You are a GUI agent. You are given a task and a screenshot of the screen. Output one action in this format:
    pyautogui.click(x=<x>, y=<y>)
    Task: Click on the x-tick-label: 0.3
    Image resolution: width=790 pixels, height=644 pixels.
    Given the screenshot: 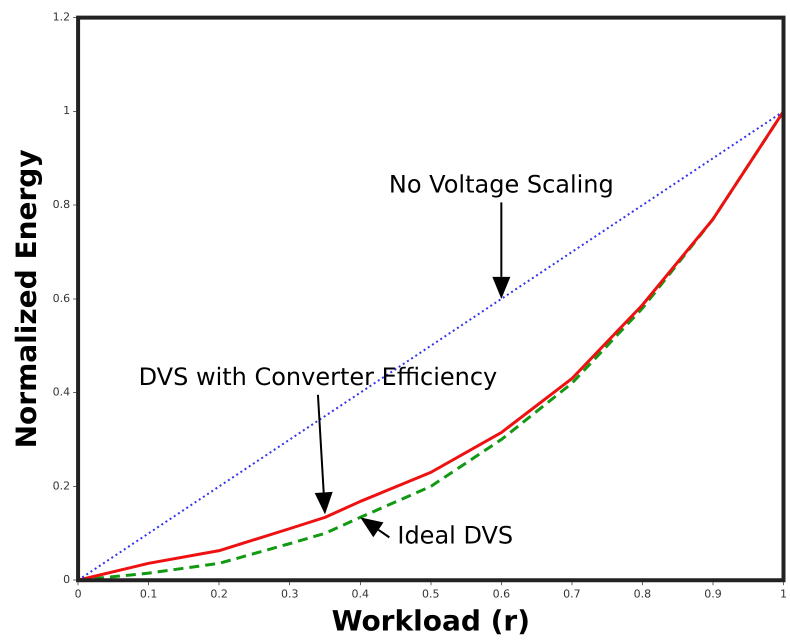 What is the action you would take?
    pyautogui.click(x=289, y=594)
    